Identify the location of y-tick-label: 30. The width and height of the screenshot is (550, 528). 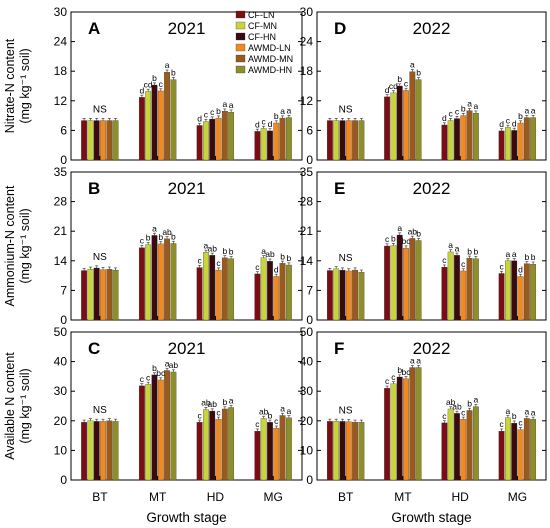
(61, 12).